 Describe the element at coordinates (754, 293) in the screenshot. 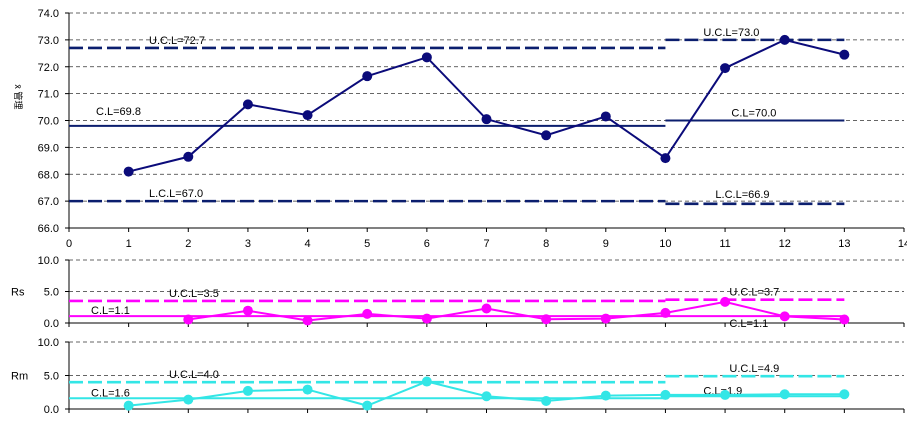

I see `rs-ucl-label: U.C.L=3.7` at that location.